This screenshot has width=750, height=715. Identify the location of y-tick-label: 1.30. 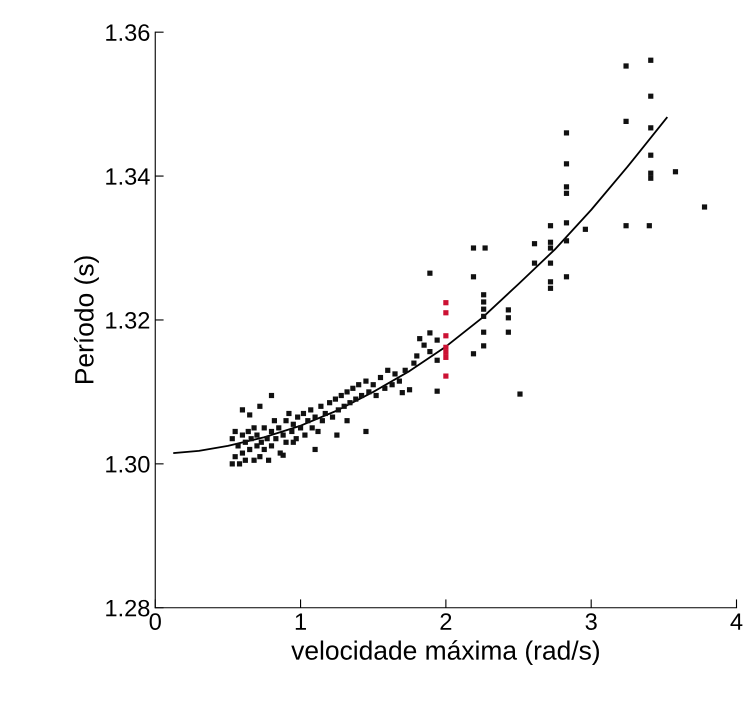
(128, 464).